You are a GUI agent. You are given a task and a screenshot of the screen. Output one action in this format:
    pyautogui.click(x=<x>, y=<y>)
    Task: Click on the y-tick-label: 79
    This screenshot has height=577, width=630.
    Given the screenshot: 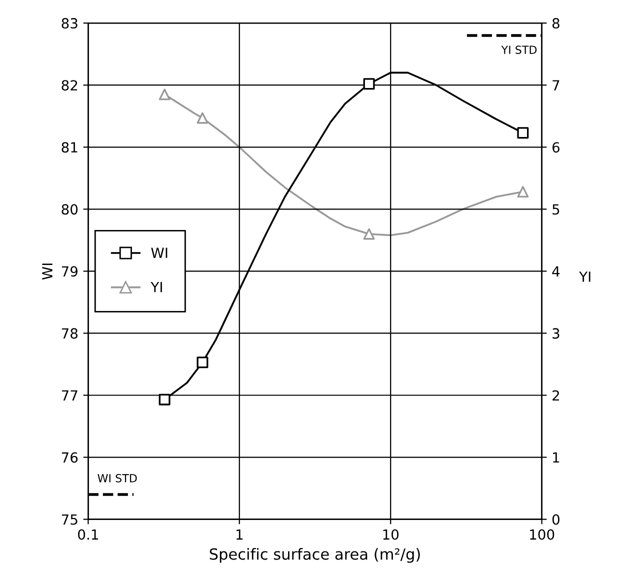 What is the action you would take?
    pyautogui.click(x=70, y=271)
    